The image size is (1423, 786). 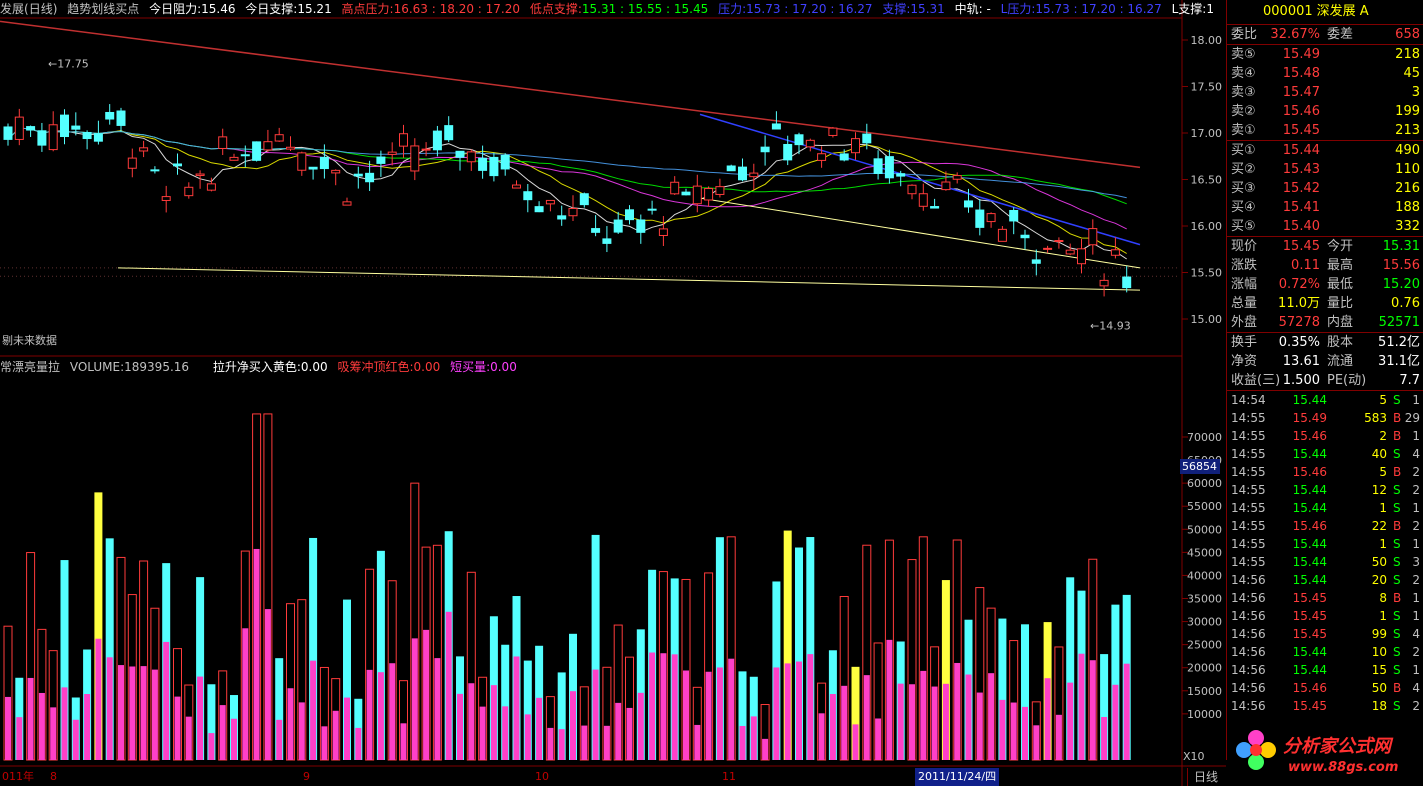 I want to click on stock-fullname: 深发展 A, so click(x=1342, y=11).